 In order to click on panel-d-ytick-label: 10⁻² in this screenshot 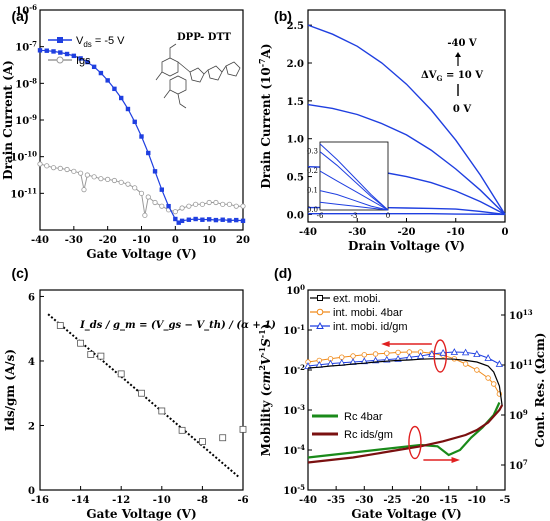, I will do `click(294, 370)`.